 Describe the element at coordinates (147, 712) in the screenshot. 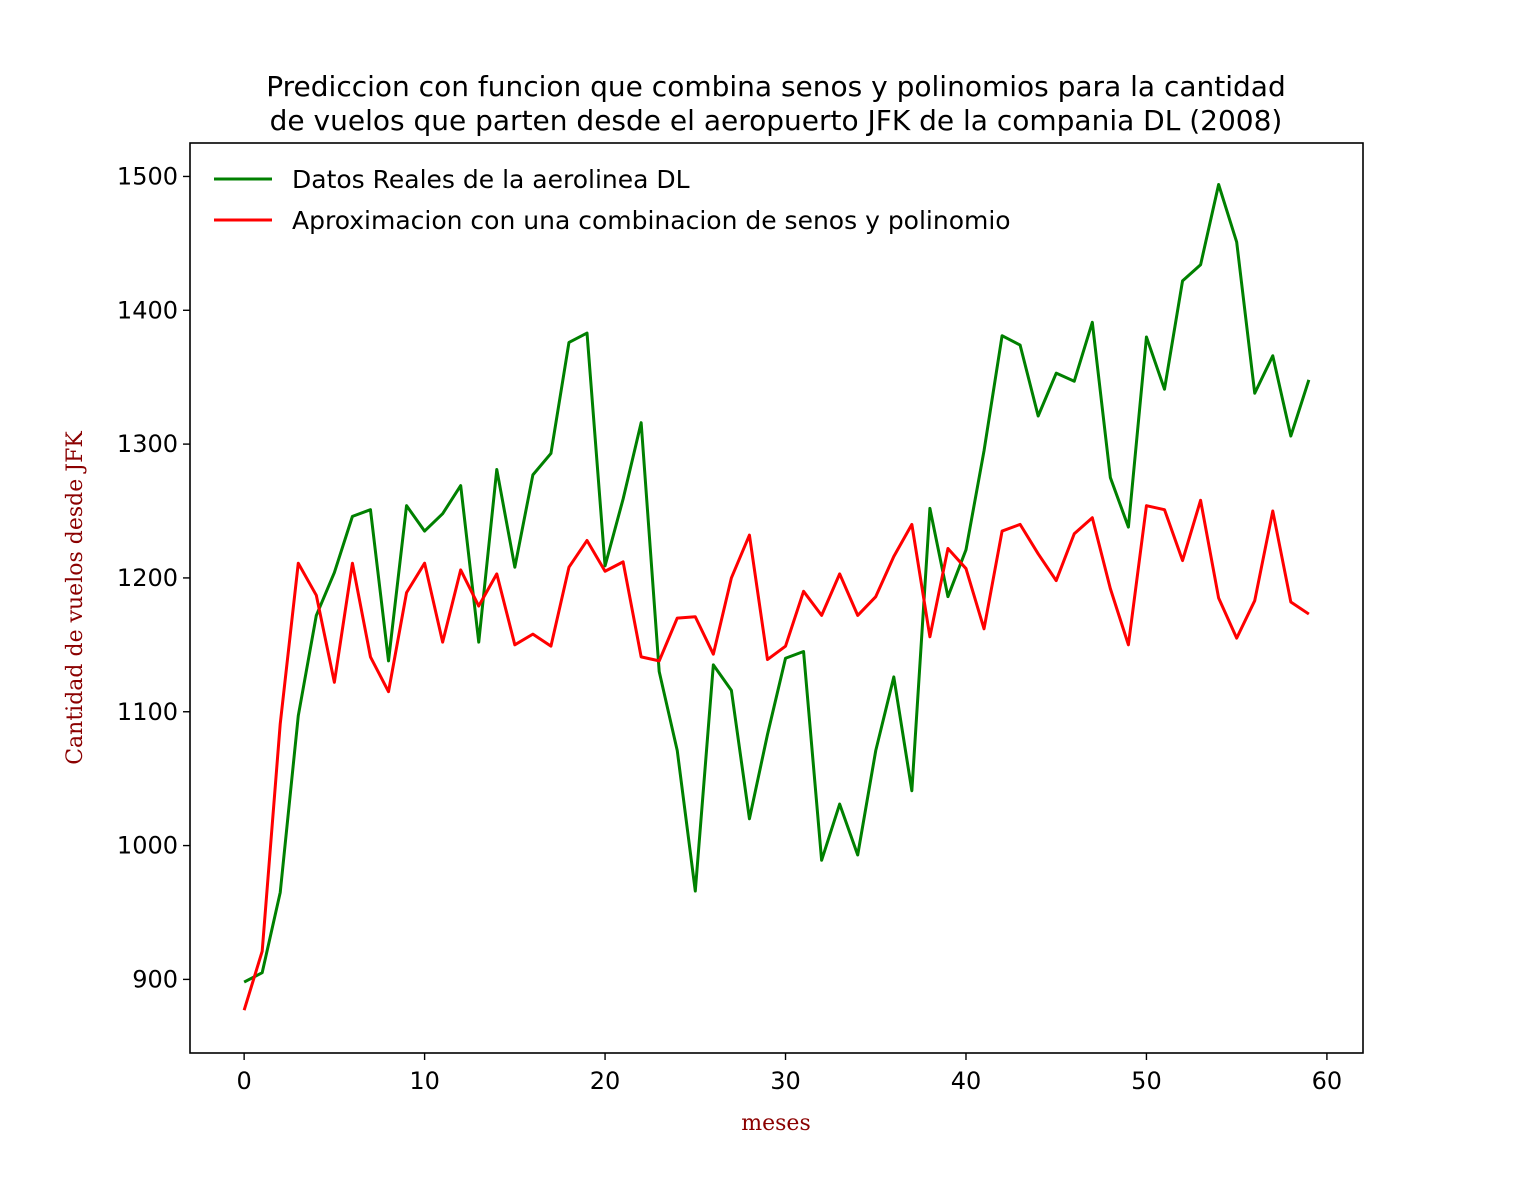

I see `y-tick-label: 1100` at that location.